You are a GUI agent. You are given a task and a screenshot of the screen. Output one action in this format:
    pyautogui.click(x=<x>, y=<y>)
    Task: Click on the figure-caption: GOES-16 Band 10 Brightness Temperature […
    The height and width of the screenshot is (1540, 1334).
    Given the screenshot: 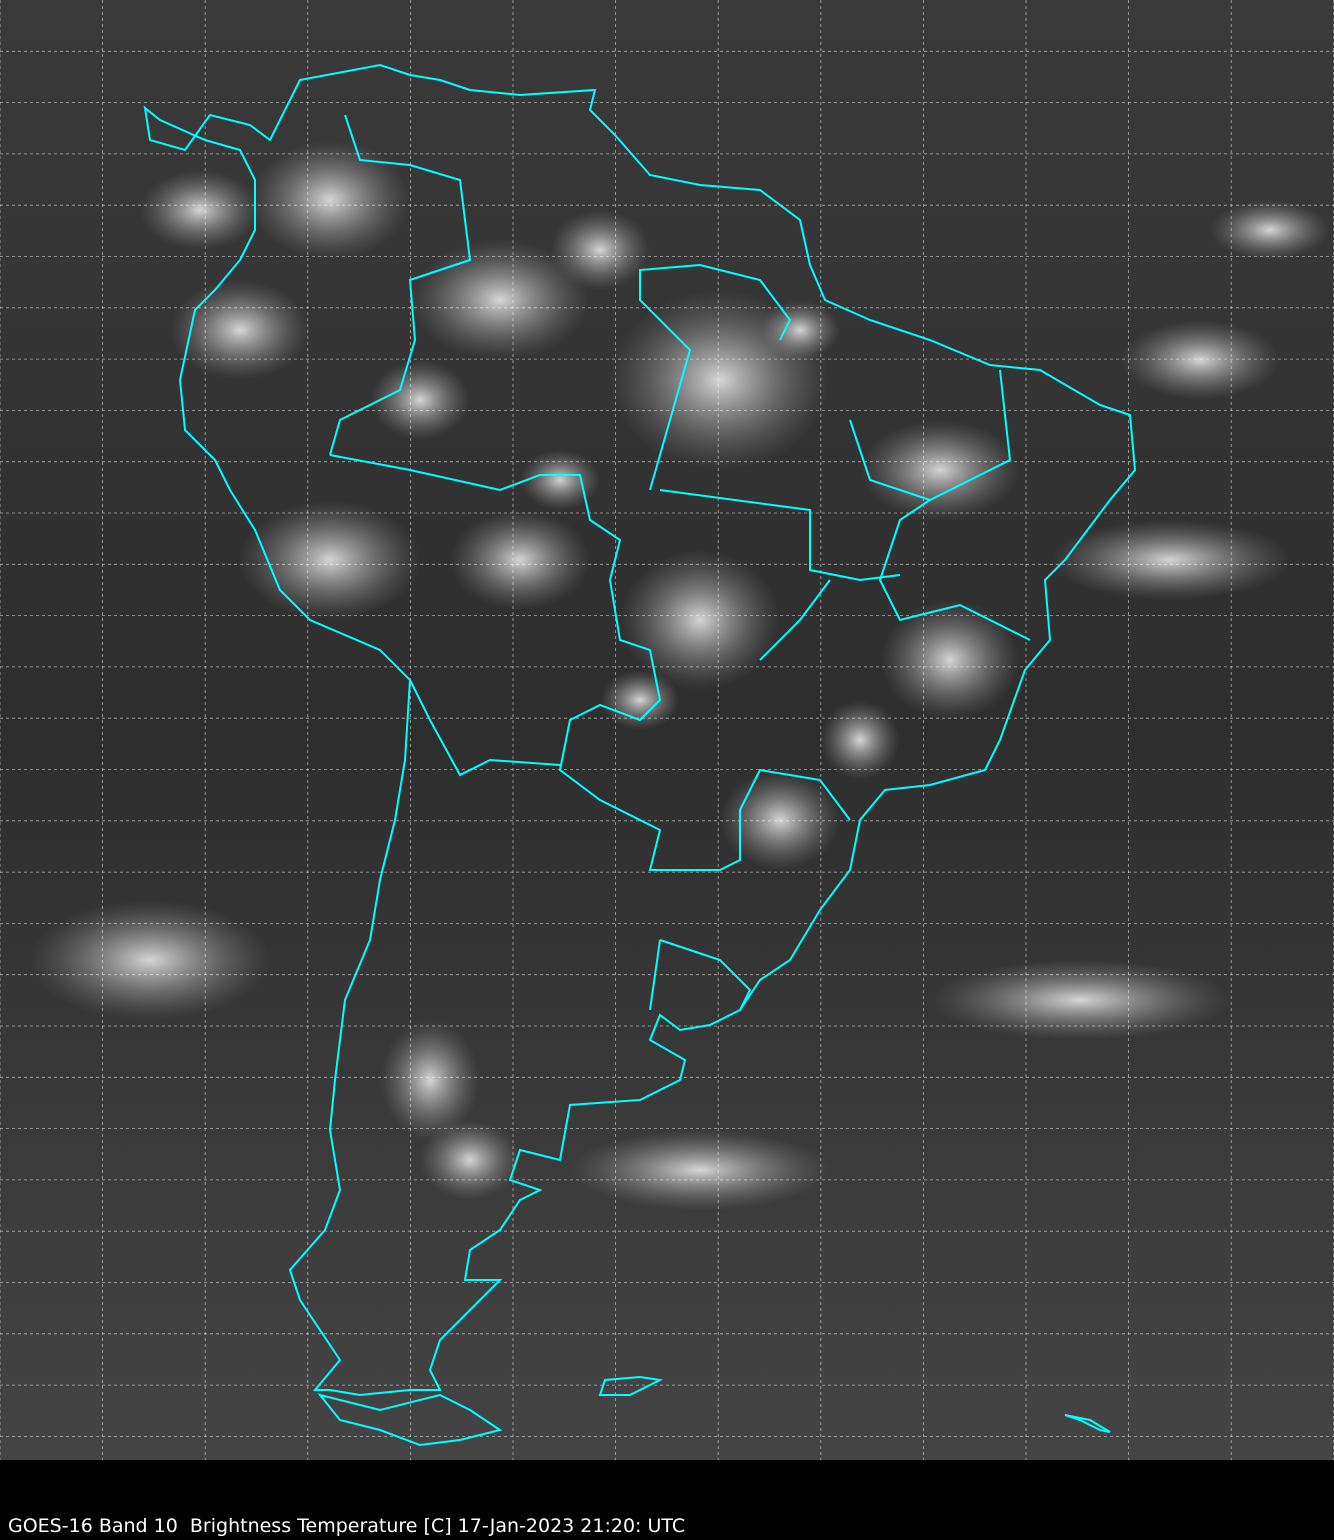 What is the action you would take?
    pyautogui.click(x=347, y=1526)
    